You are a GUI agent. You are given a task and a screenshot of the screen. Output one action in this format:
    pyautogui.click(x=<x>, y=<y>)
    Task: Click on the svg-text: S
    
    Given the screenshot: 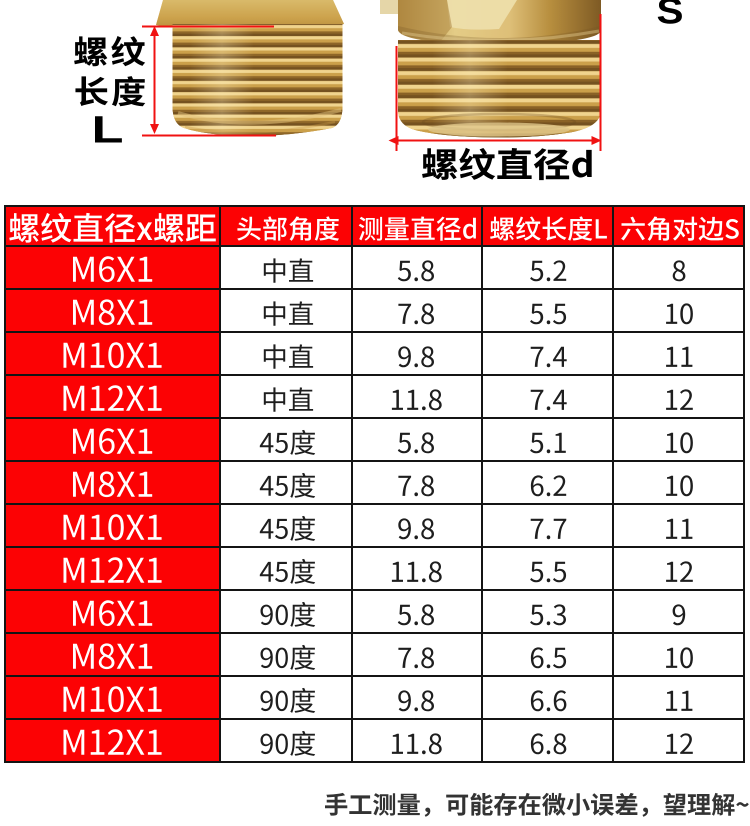 What is the action you would take?
    pyautogui.click(x=670, y=16)
    